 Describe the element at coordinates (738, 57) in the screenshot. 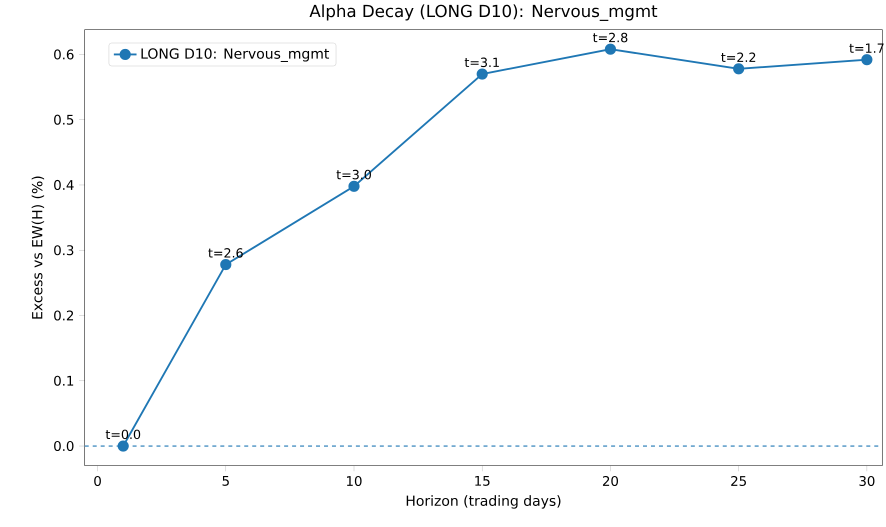

I see `annotation: t=2.2` at that location.